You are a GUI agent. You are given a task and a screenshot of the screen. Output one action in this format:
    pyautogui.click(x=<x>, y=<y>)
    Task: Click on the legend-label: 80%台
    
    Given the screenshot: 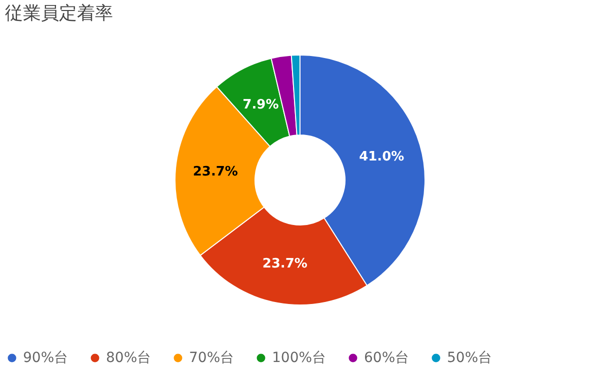 What is the action you would take?
    pyautogui.click(x=129, y=358)
    